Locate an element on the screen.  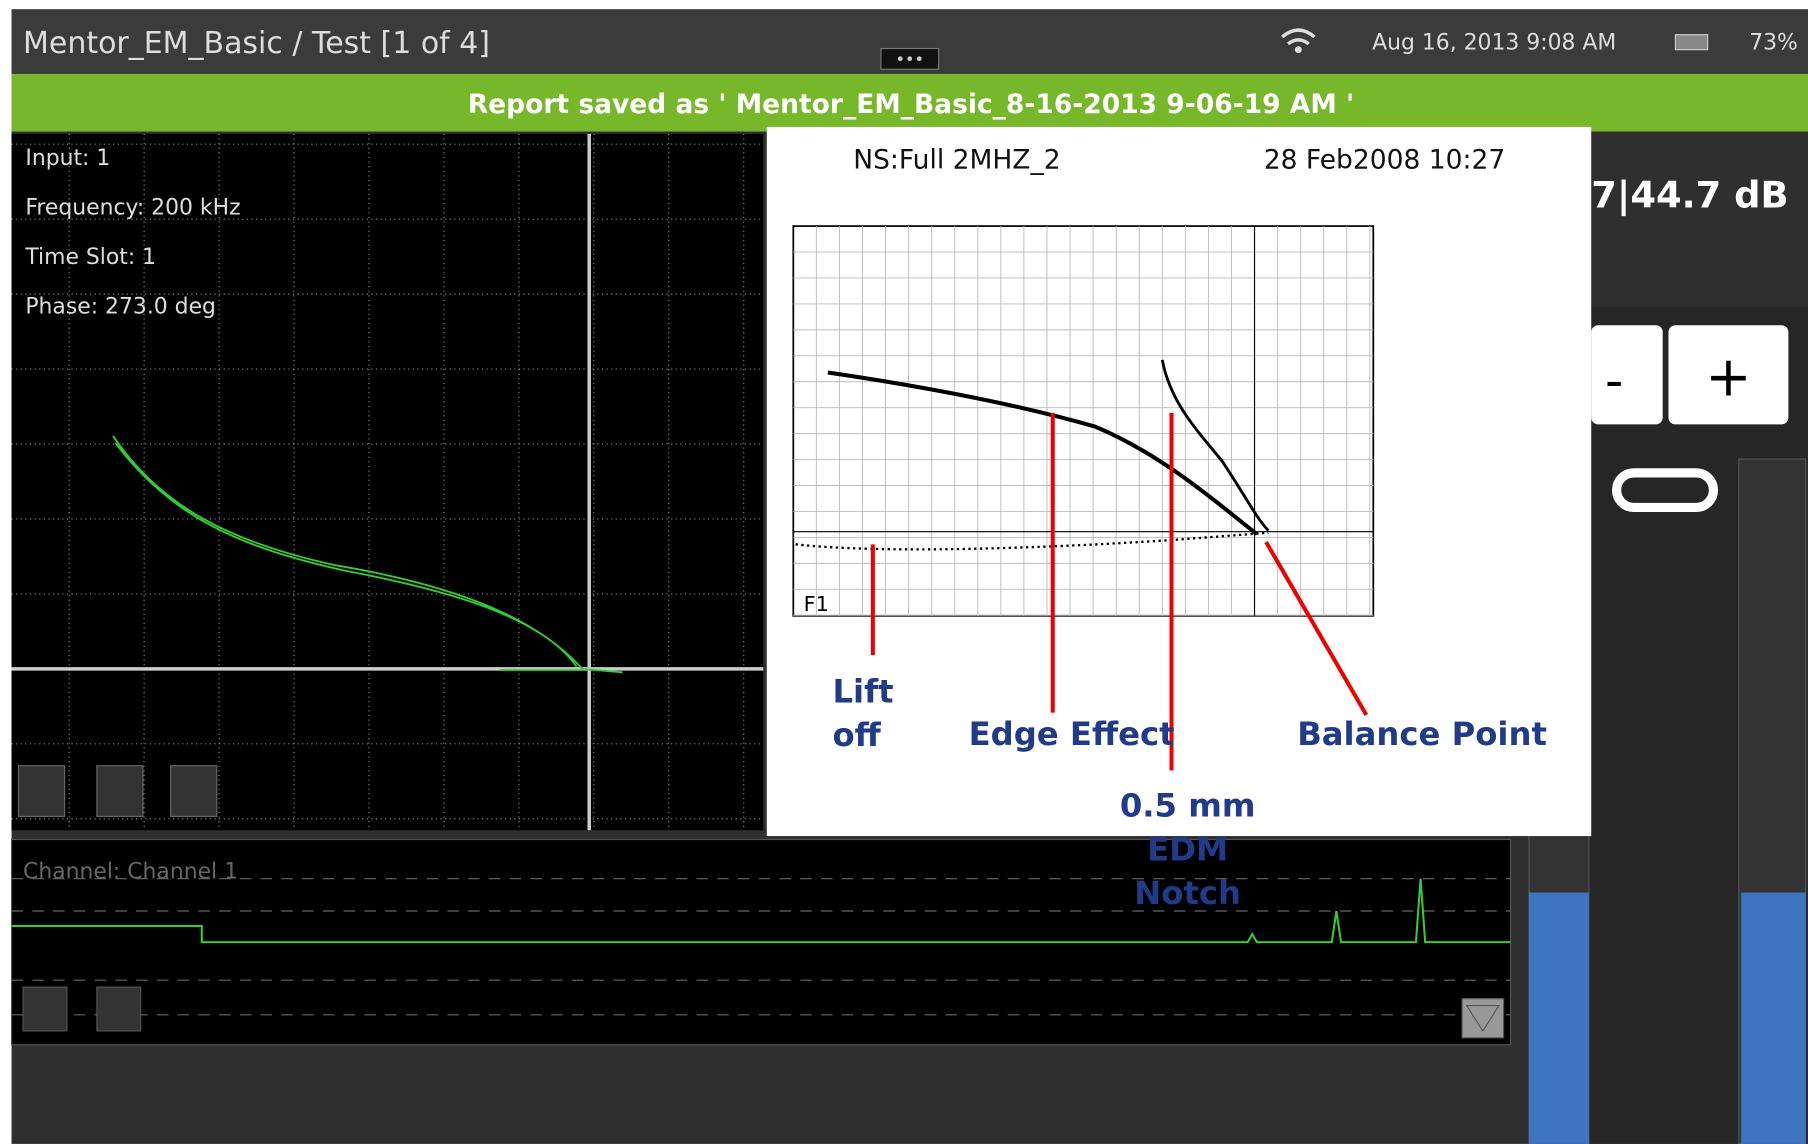
link-icon is located at coordinates (1665, 490).